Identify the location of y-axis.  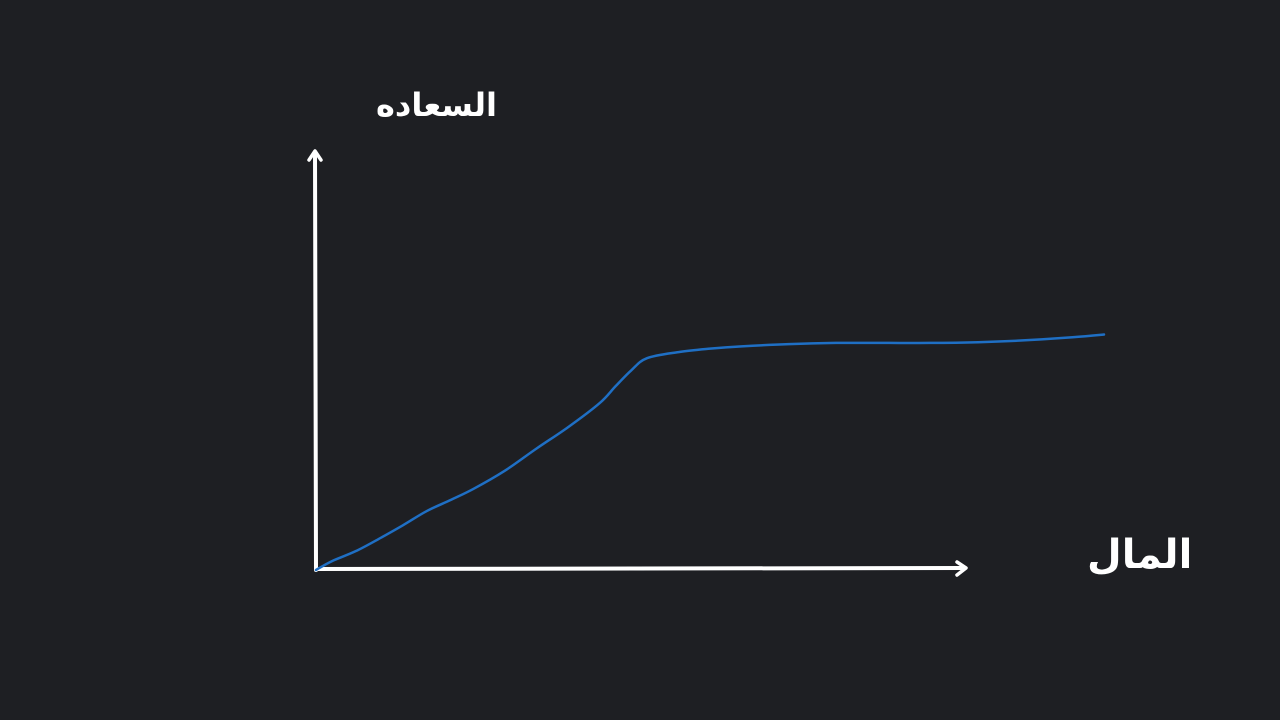
(315, 361).